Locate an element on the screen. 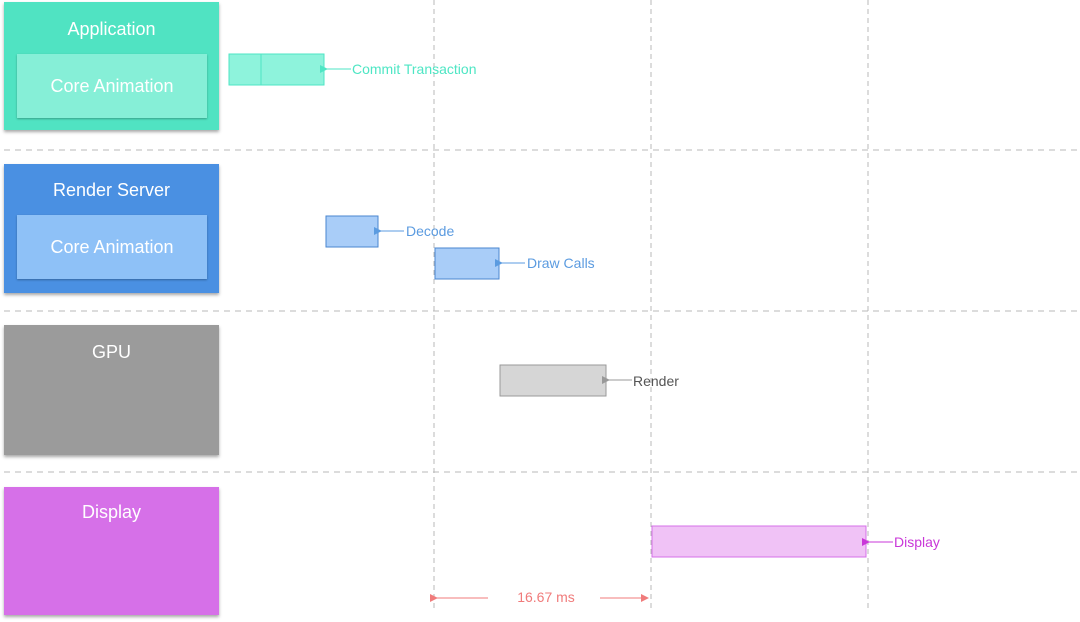  display-event: Display is located at coordinates (795, 541).